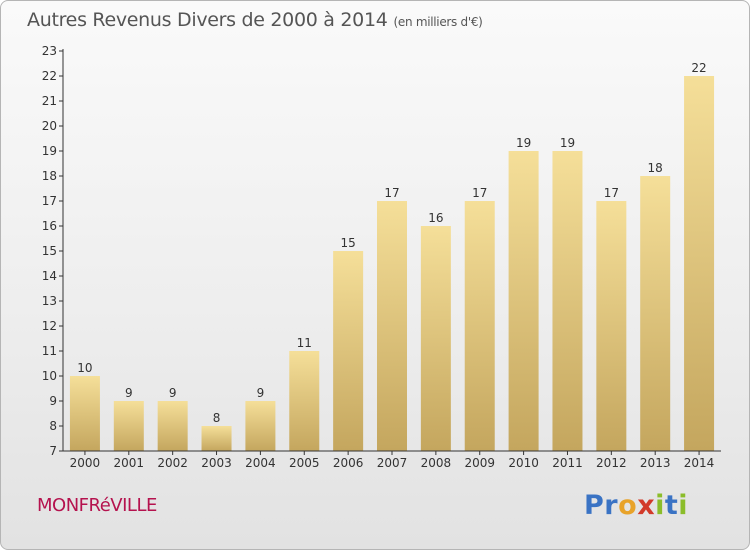 Image resolution: width=750 pixels, height=550 pixels. Describe the element at coordinates (523, 463) in the screenshot. I see `x-tick-label: 2010` at that location.